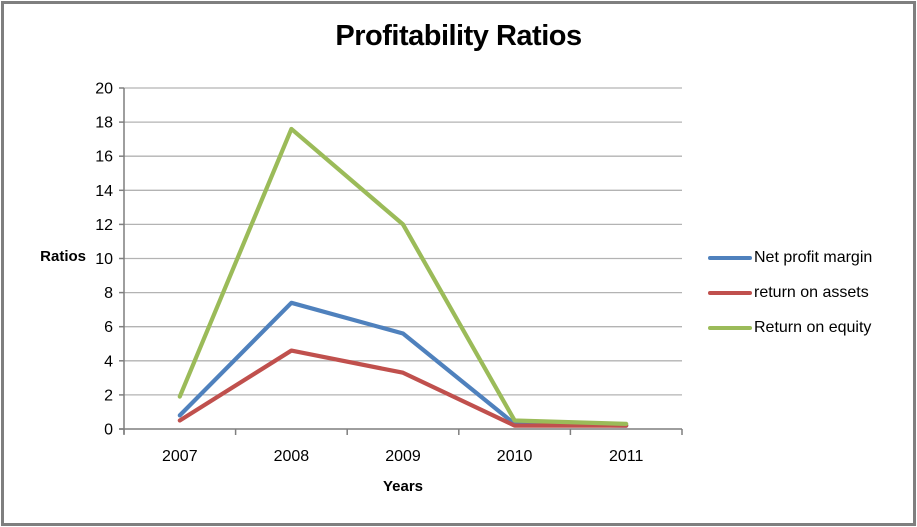 This screenshot has width=917, height=527. Describe the element at coordinates (458, 36) in the screenshot. I see `chart-title: Profitability Ratios` at that location.